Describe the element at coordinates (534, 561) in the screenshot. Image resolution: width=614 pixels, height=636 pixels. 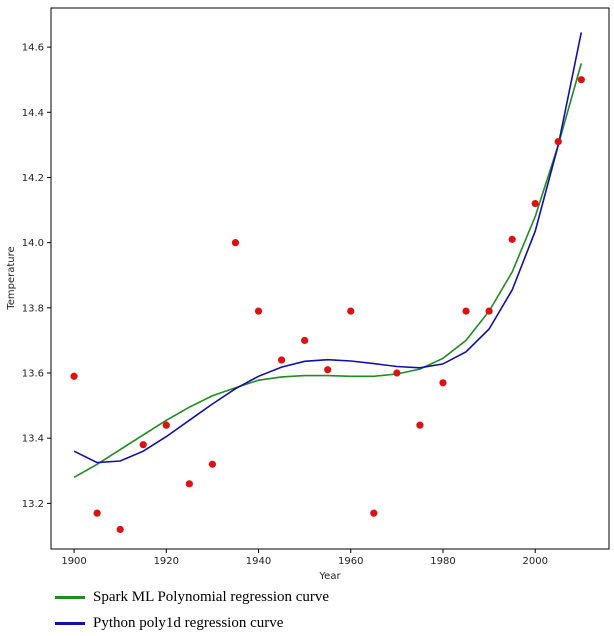
I see `x-tick-label: 2000` at that location.